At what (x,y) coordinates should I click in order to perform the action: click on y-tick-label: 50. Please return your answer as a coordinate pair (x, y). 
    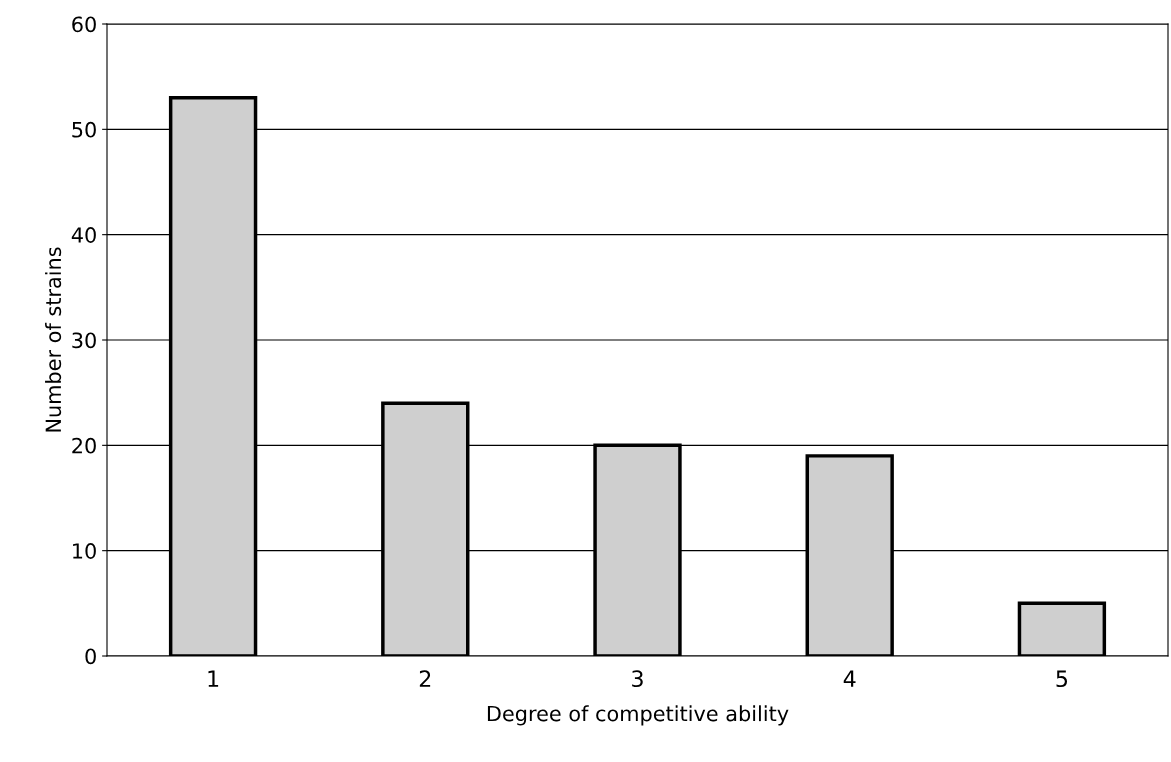
    Looking at the image, I should click on (84, 129).